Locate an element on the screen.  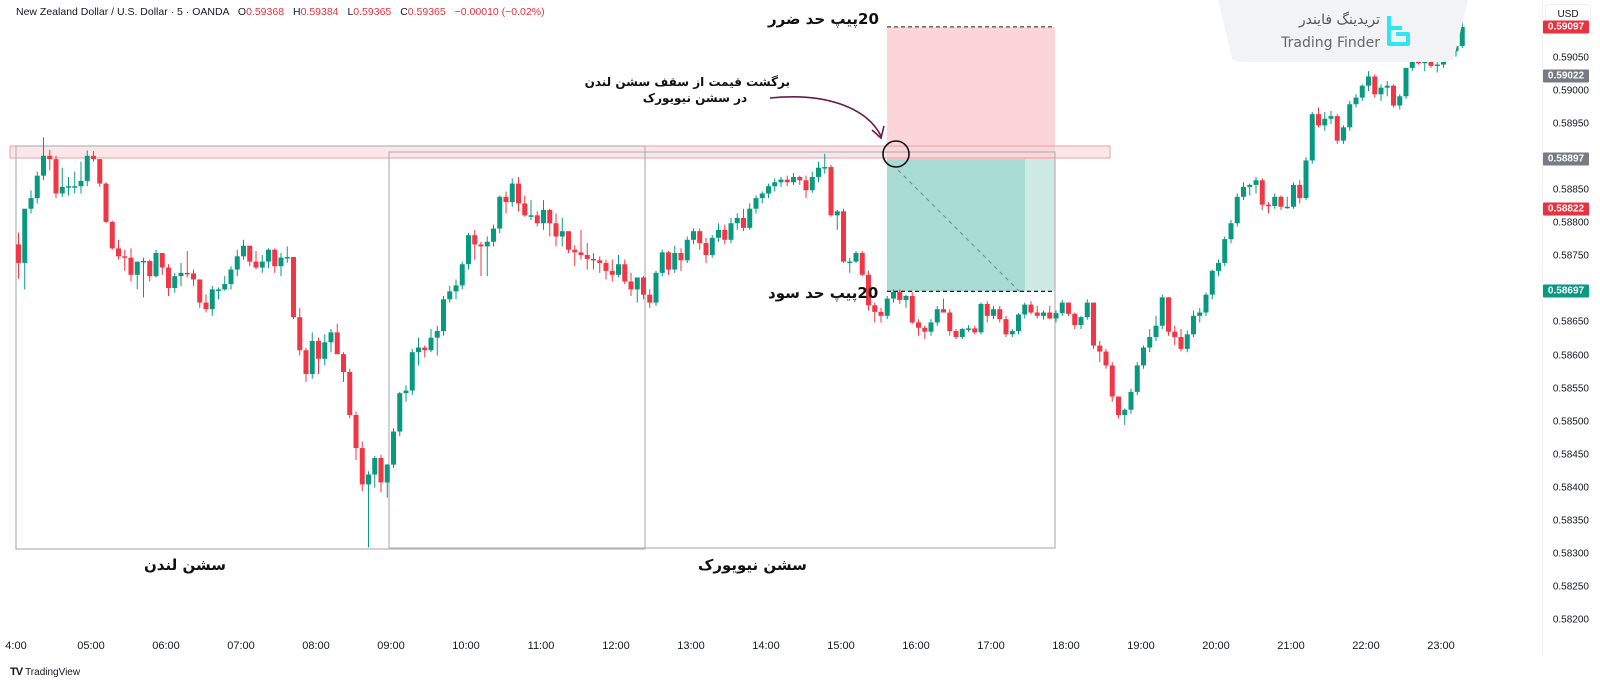
price-tick: 0.58550 is located at coordinates (1570, 389).